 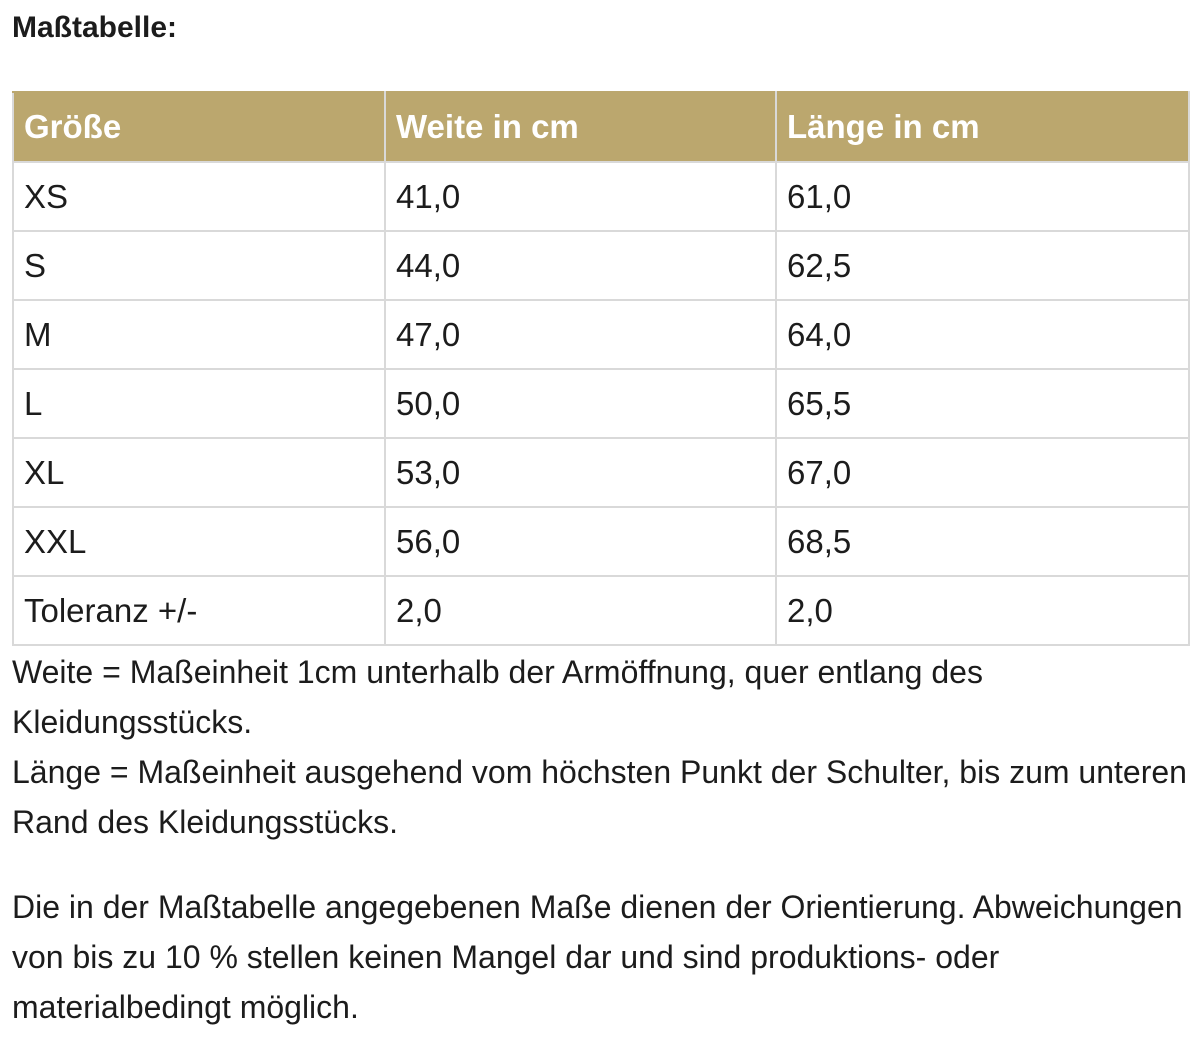 What do you see at coordinates (600, 864) in the screenshot?
I see `paragraph-spacer` at bounding box center [600, 864].